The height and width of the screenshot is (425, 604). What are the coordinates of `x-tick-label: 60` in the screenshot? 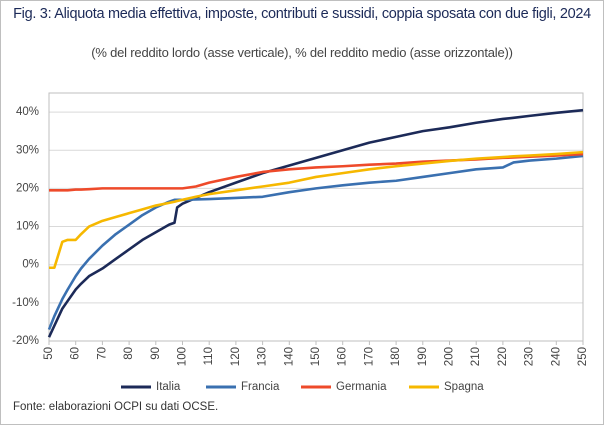 It's located at (76, 353).